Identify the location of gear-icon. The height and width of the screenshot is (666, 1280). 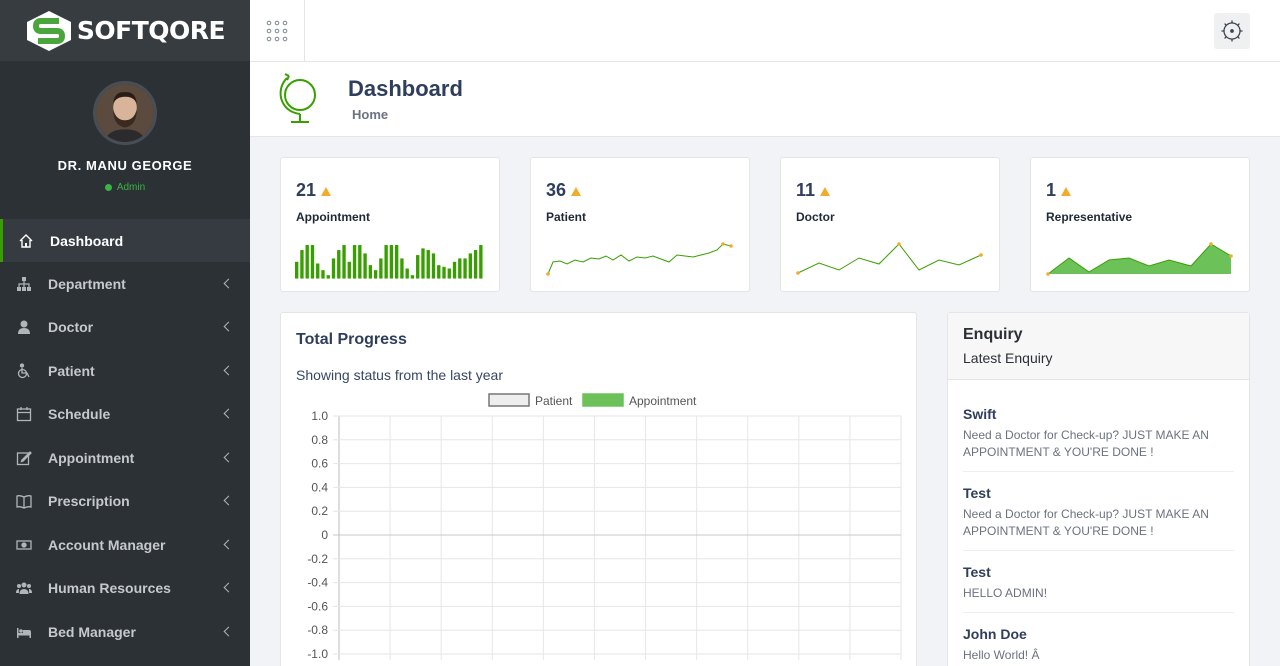
(1232, 31).